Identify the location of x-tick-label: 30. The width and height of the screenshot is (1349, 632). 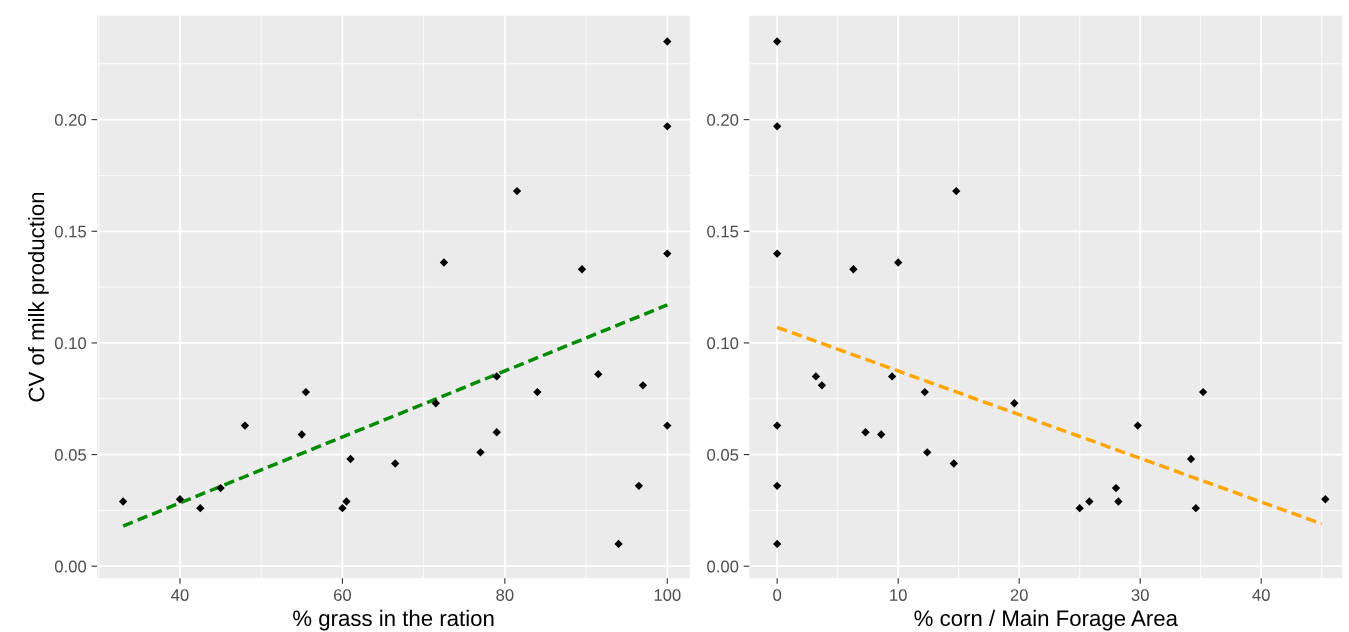
(1140, 595).